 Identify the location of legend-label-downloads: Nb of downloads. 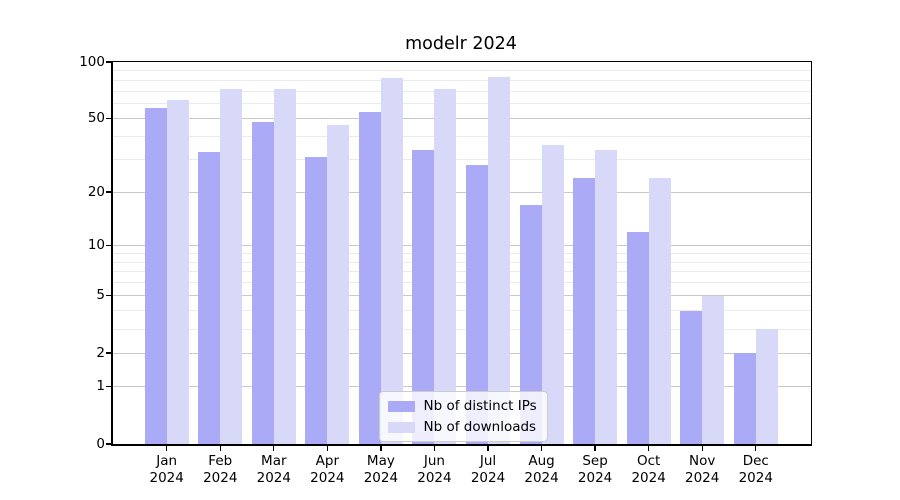
(480, 427).